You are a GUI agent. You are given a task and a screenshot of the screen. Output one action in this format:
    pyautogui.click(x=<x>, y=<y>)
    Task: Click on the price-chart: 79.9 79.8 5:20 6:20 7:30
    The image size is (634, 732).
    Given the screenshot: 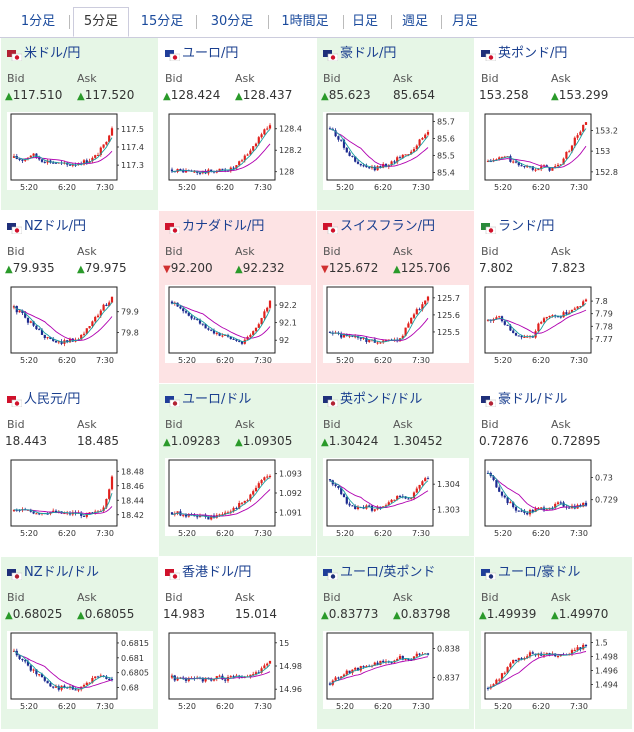 What is the action you would take?
    pyautogui.click(x=80, y=324)
    